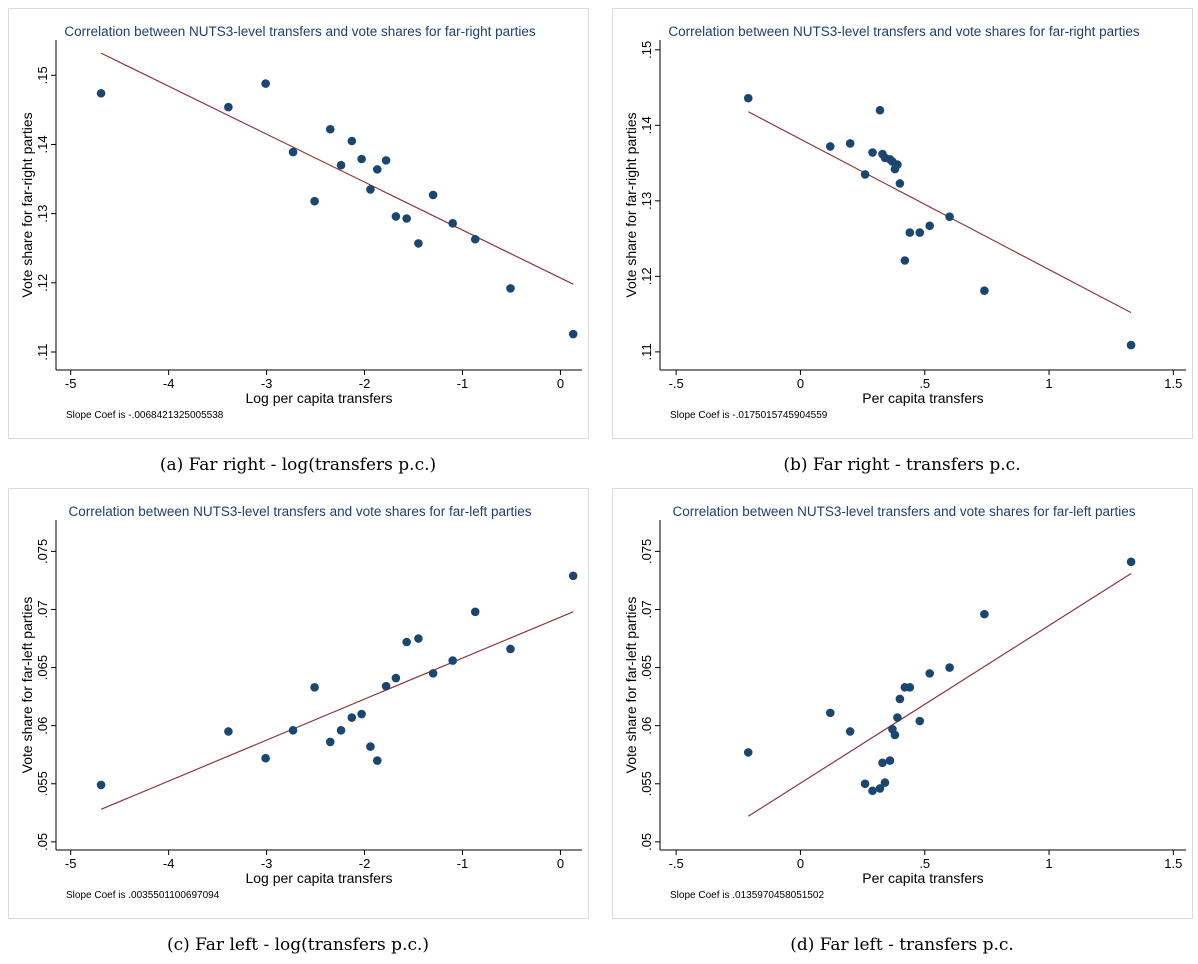  I want to click on x-tick-label: -3, so click(267, 383).